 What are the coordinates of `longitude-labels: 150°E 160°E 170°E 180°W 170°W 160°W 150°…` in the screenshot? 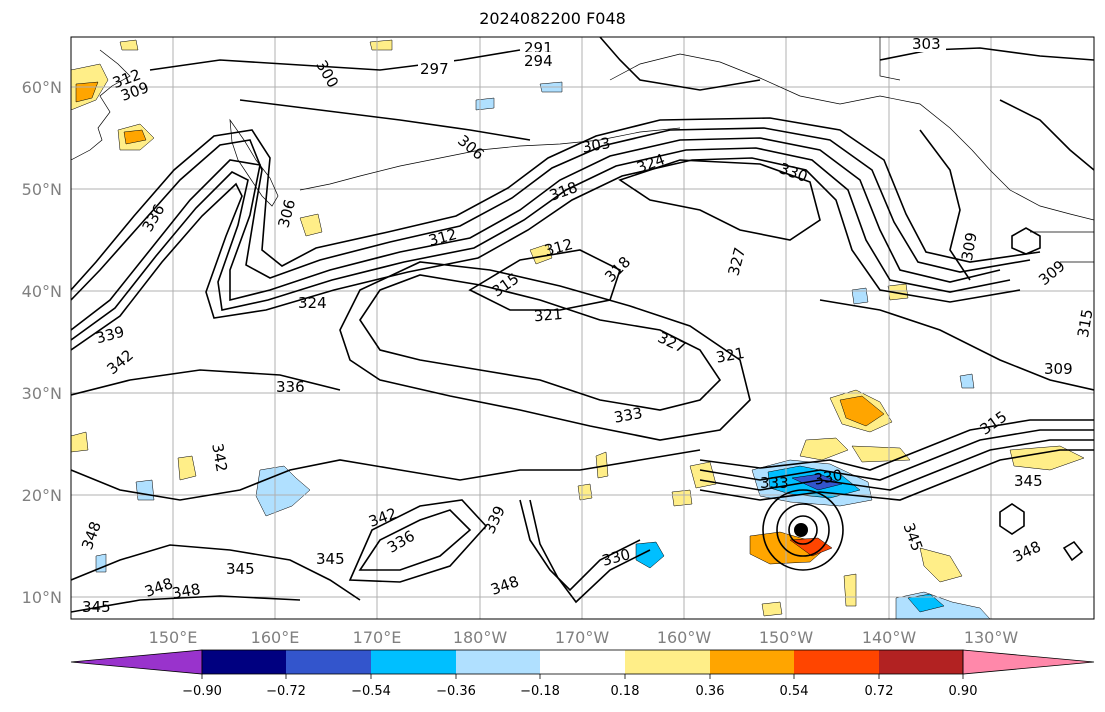 It's located at (584, 637).